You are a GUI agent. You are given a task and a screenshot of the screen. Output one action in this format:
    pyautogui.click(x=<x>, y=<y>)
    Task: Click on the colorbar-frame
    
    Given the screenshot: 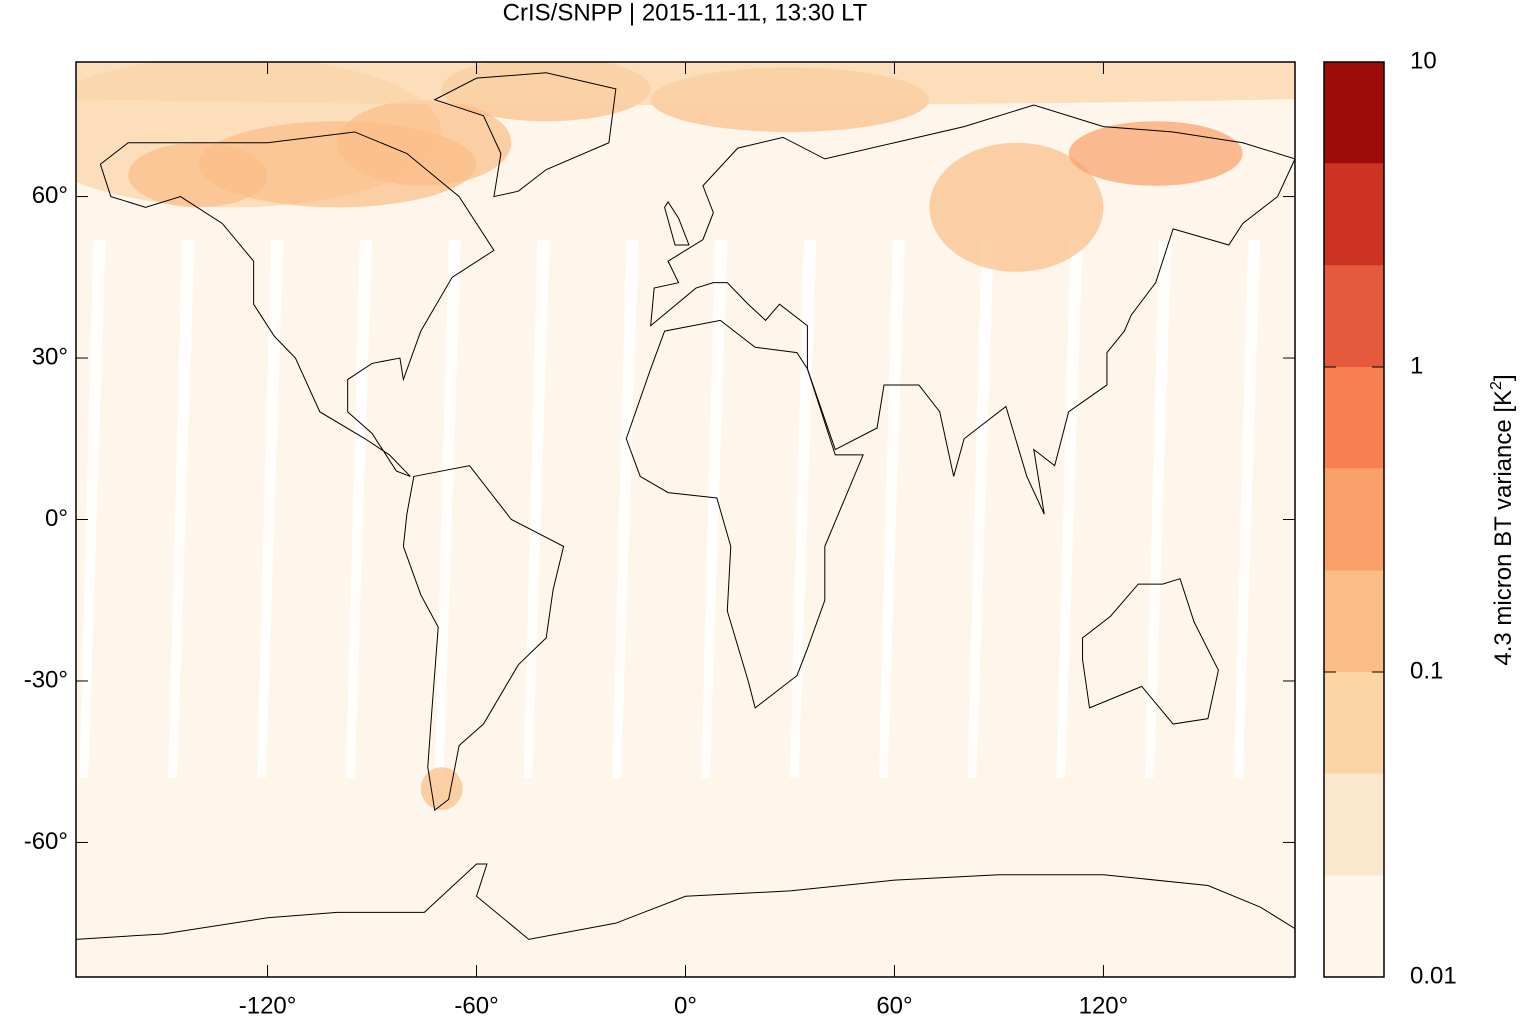 What is the action you would take?
    pyautogui.click(x=1354, y=519)
    